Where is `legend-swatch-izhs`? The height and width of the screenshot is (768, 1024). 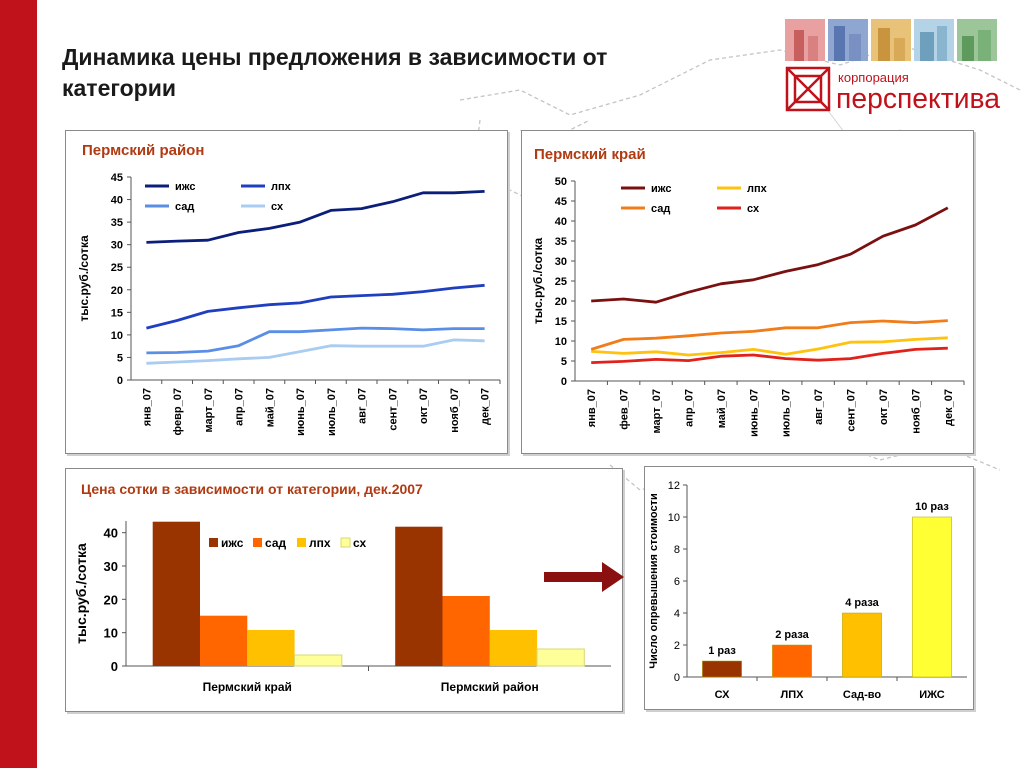 legend-swatch-izhs is located at coordinates (213, 542).